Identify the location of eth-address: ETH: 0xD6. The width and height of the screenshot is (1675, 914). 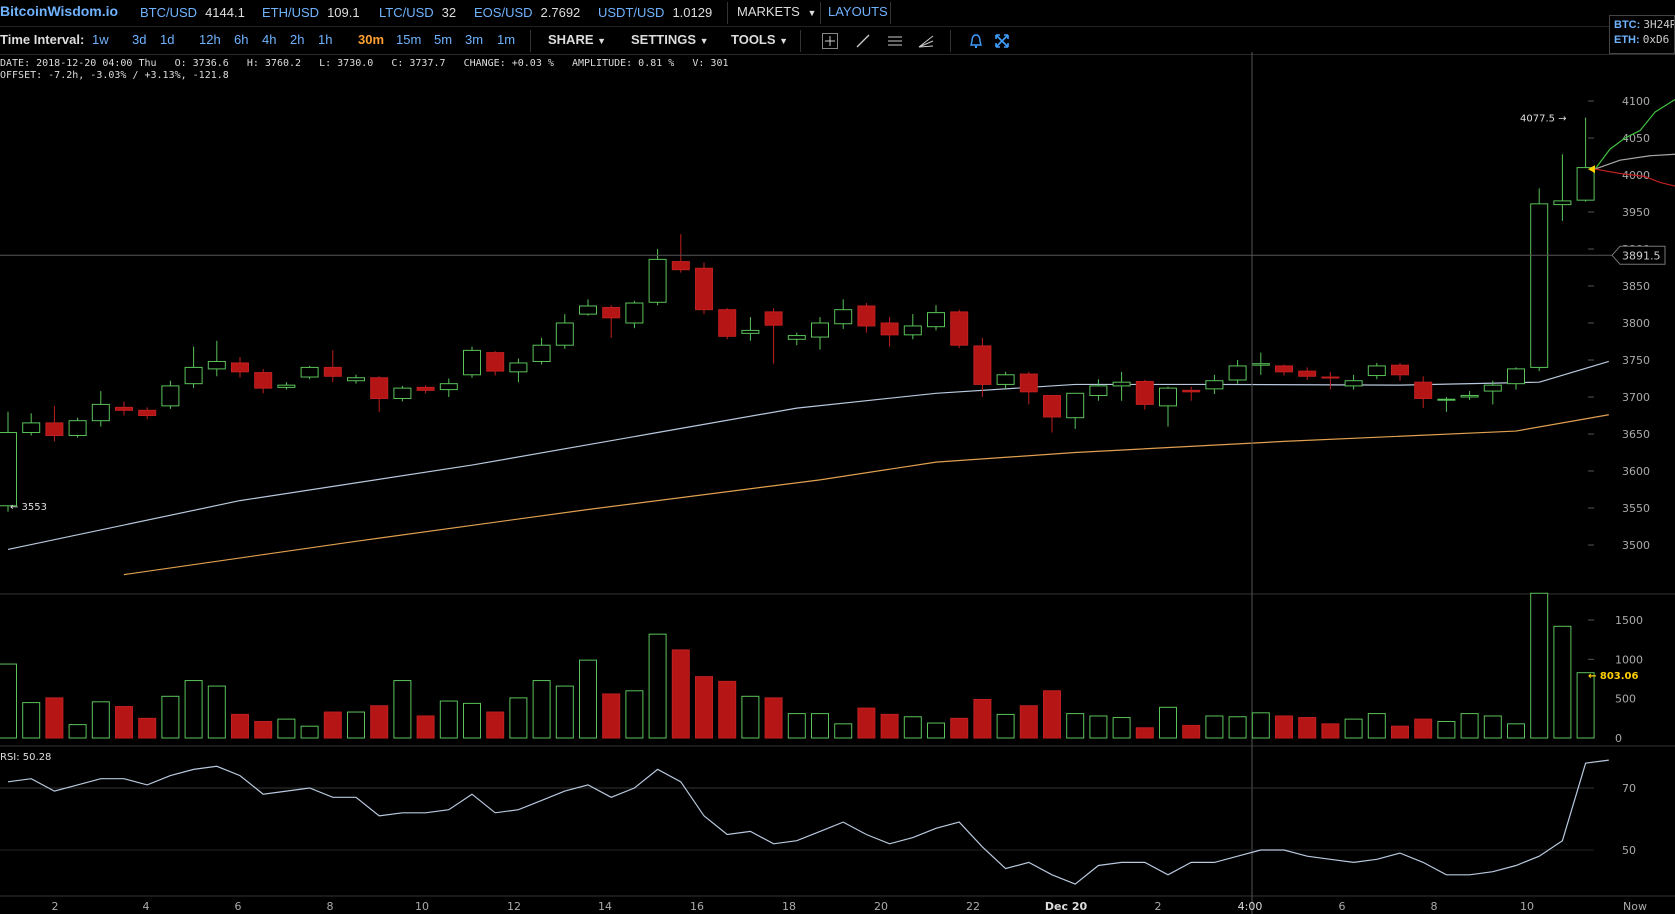
(1642, 38).